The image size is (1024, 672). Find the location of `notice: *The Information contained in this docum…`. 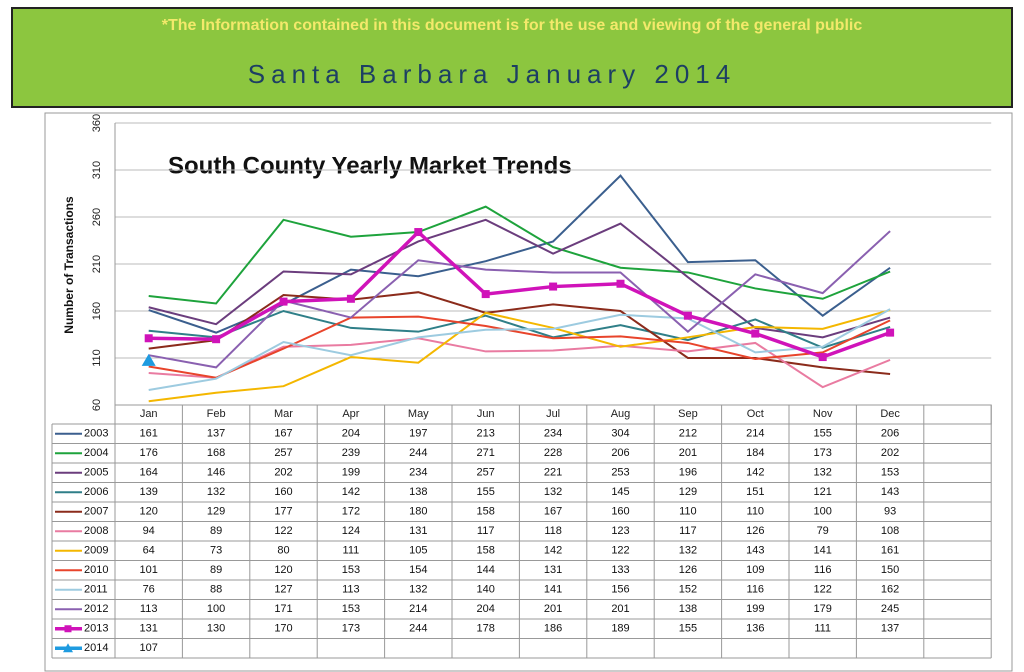

notice: *The Information contained in this docum… is located at coordinates (512, 25).